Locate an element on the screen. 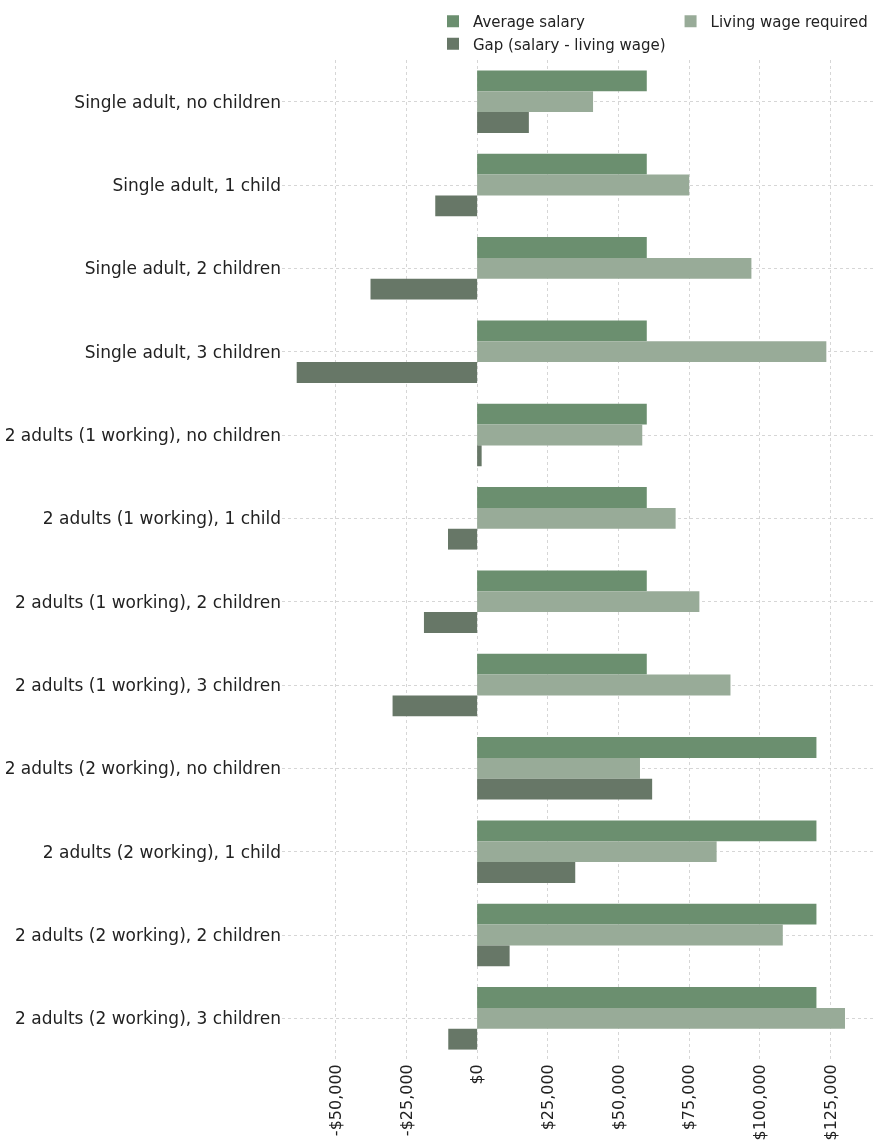 The width and height of the screenshot is (878, 1146). x-tick-label: $0 is located at coordinates (477, 1074).